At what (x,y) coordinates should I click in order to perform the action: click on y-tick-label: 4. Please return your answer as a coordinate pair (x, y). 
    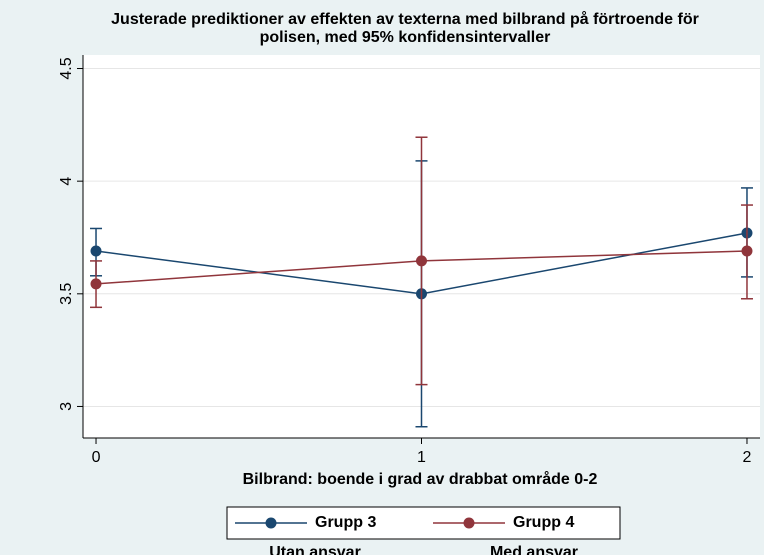
    Looking at the image, I should click on (66, 181).